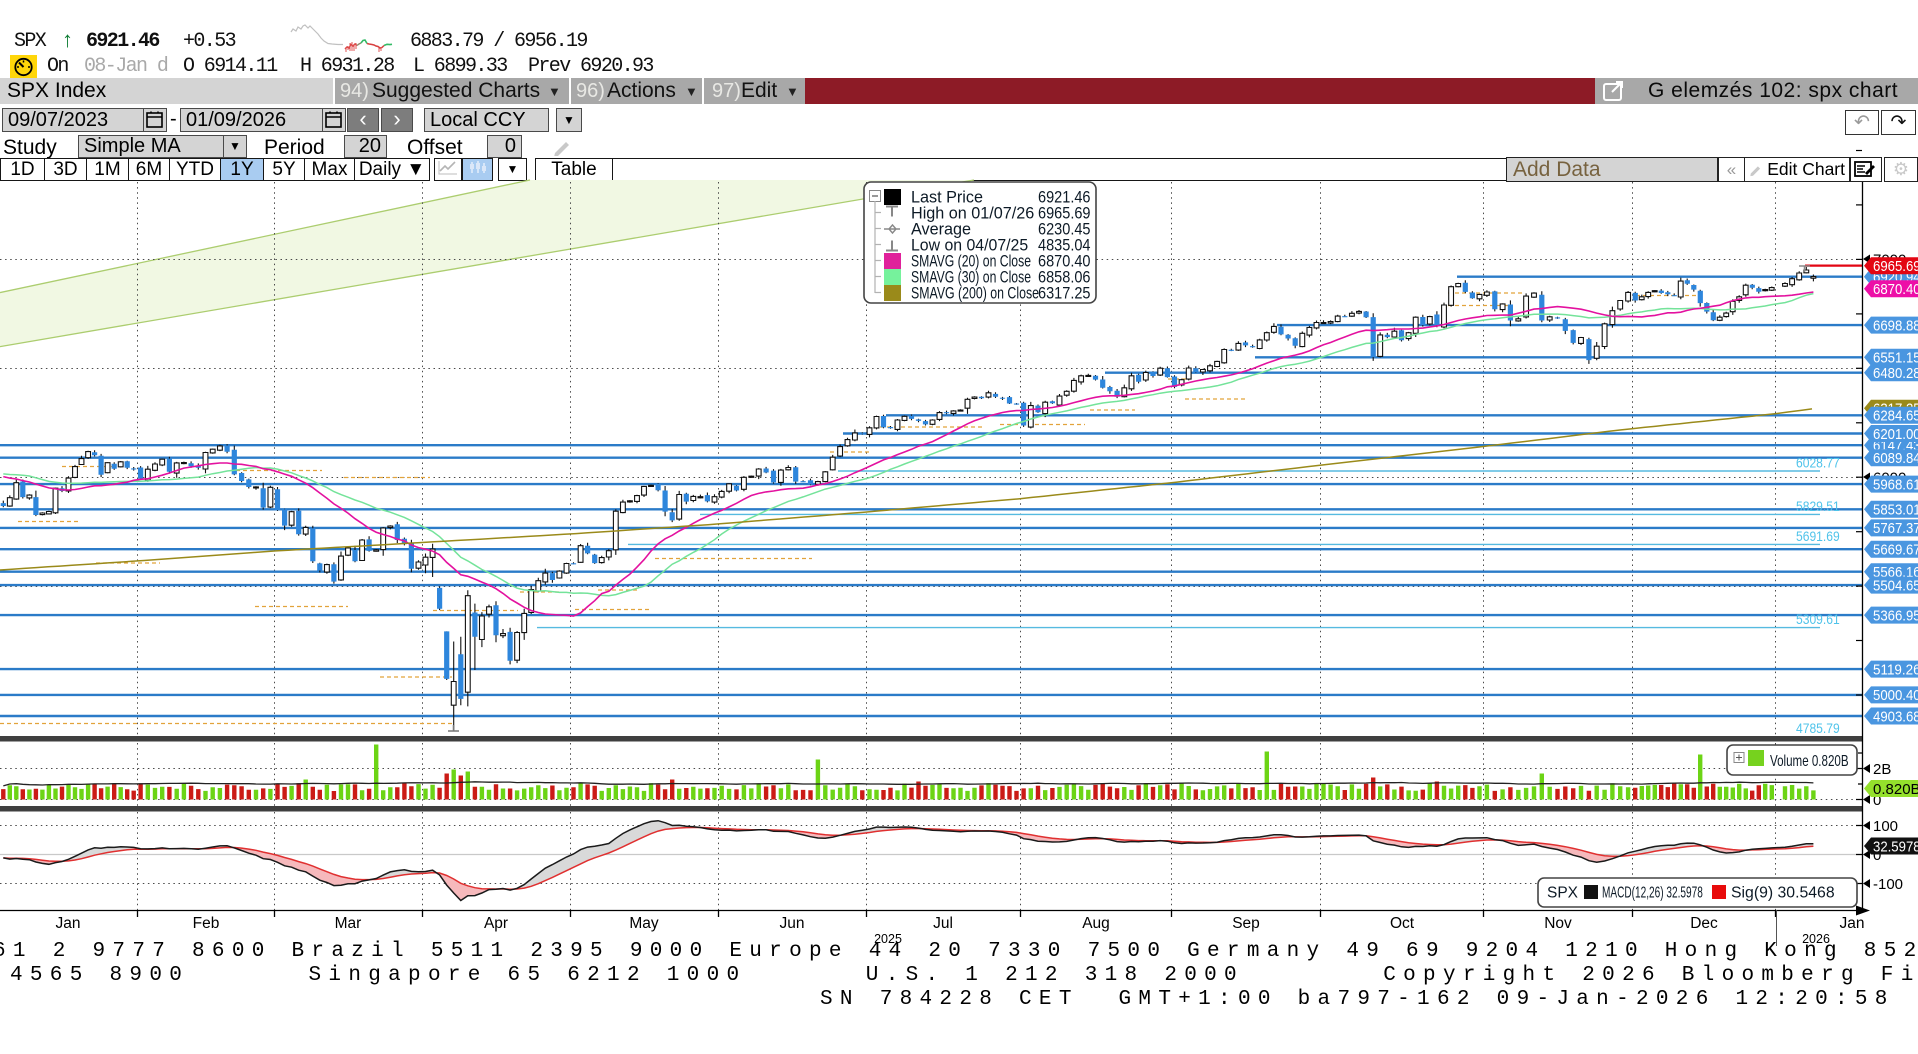  What do you see at coordinates (1064, 230) in the screenshot?
I see `svg-text: 6230.45` at bounding box center [1064, 230].